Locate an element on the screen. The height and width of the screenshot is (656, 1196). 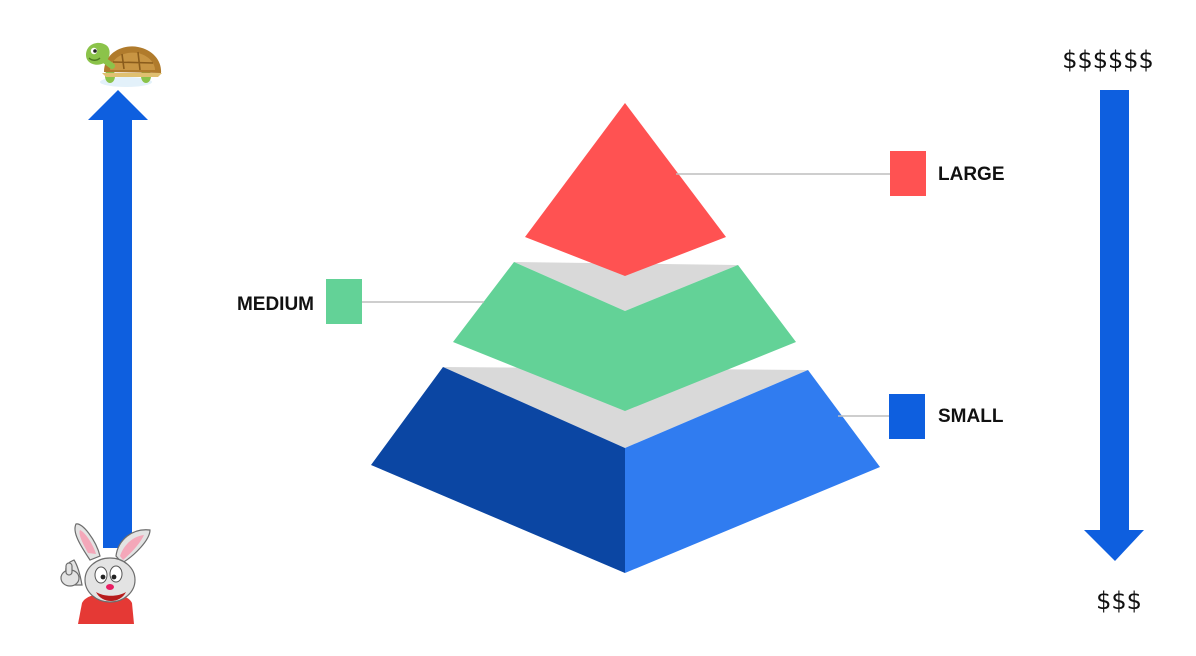
legend-medium: MEDIUM is located at coordinates (299, 301).